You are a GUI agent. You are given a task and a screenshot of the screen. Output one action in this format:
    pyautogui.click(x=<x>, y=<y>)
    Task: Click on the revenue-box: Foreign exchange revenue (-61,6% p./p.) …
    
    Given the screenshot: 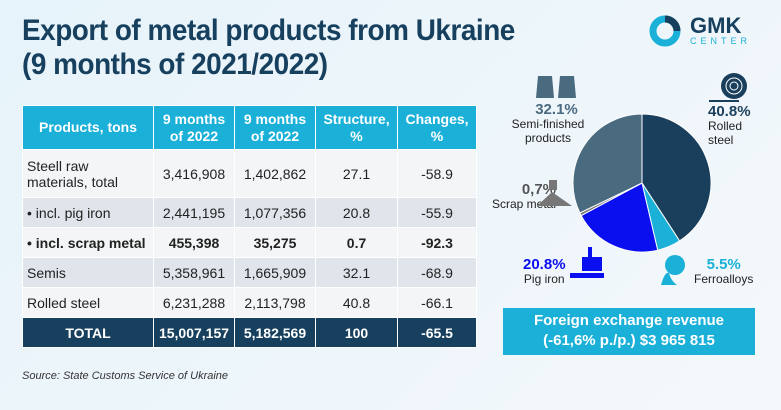 What is the action you would take?
    pyautogui.click(x=629, y=331)
    